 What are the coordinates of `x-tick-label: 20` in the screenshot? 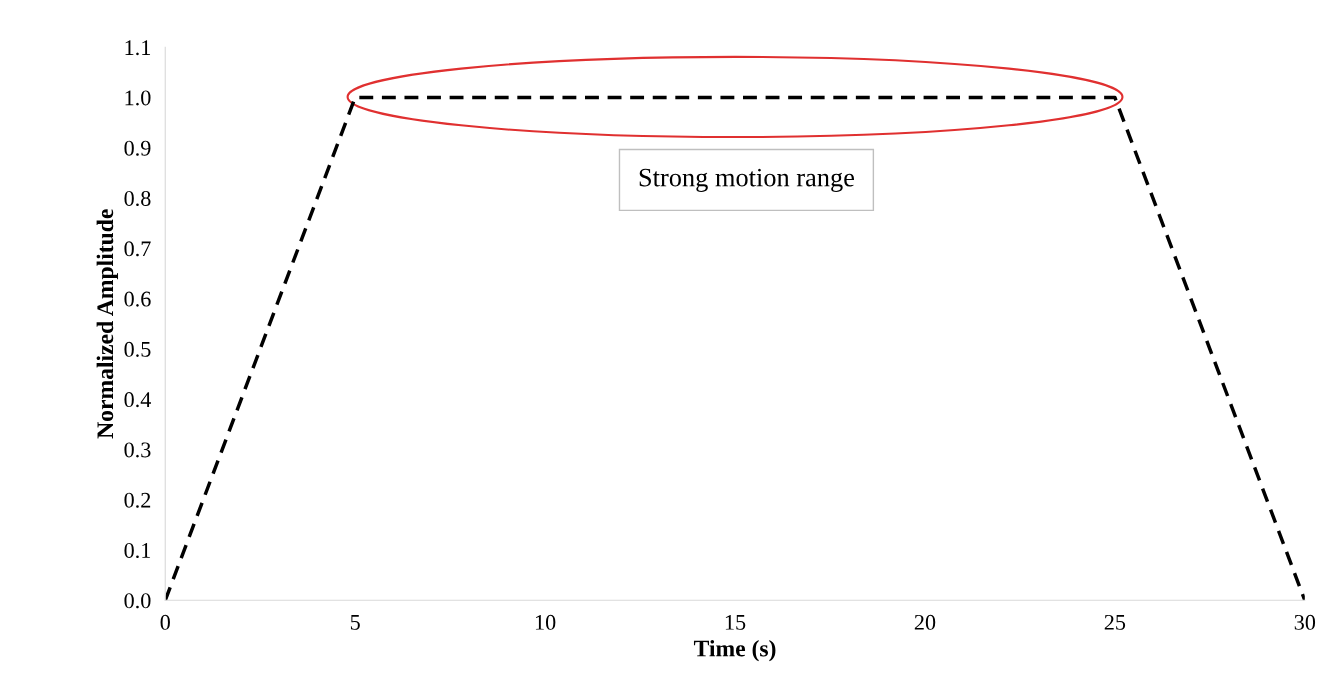 It's located at (925, 622).